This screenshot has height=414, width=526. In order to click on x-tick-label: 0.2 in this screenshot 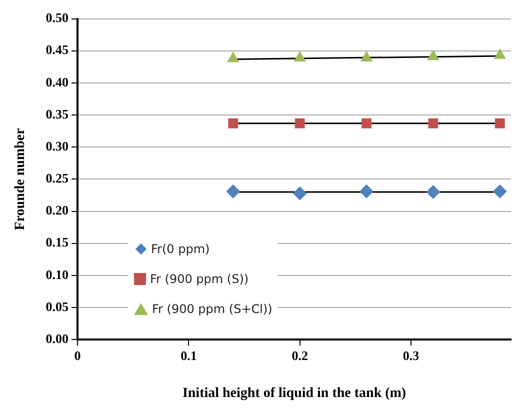, I will do `click(300, 355)`.